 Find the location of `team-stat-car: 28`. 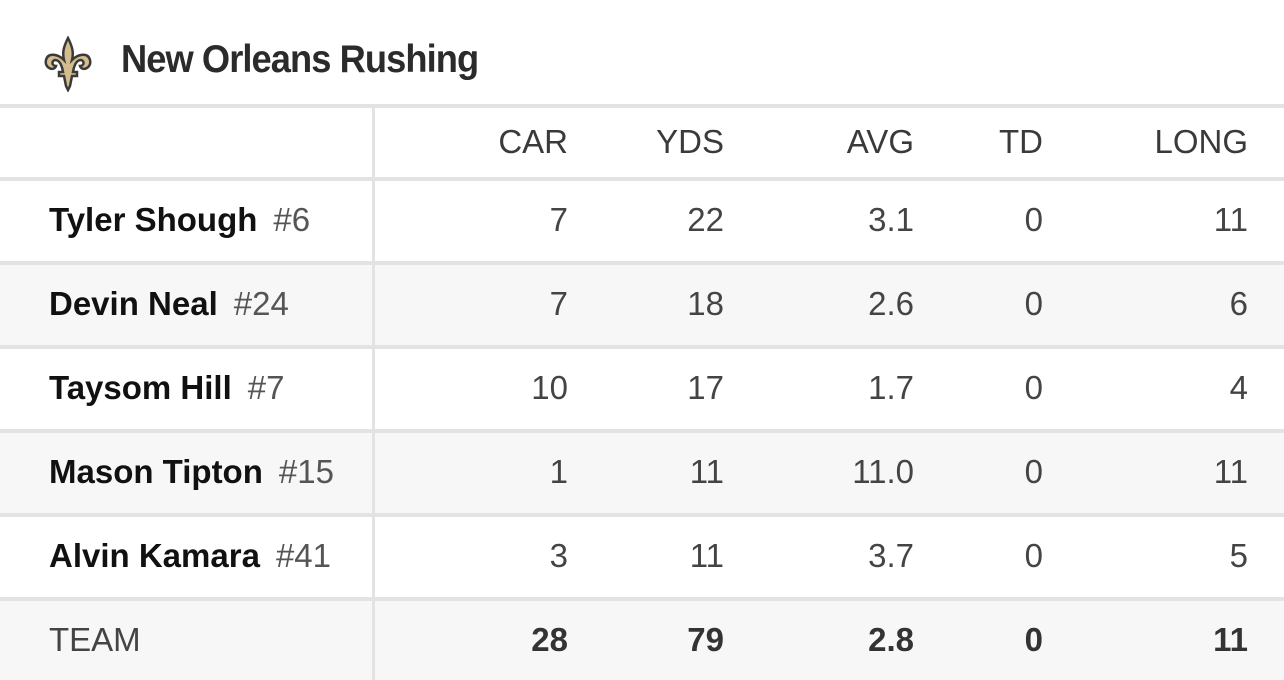

team-stat-car: 28 is located at coordinates (549, 639).